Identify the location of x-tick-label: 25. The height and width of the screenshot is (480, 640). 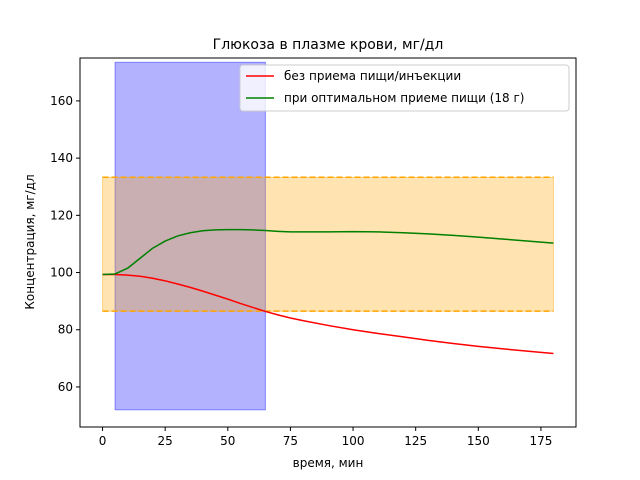
(165, 441).